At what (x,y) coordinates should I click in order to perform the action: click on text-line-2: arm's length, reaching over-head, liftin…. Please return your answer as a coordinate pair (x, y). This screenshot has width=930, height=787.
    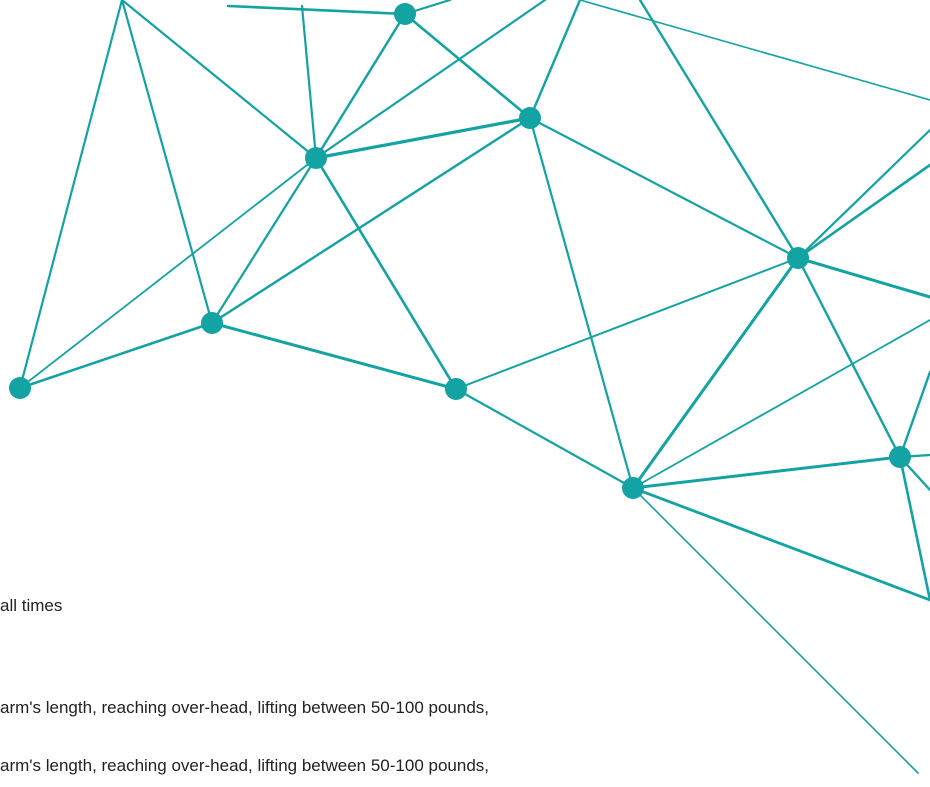
    Looking at the image, I should click on (244, 707).